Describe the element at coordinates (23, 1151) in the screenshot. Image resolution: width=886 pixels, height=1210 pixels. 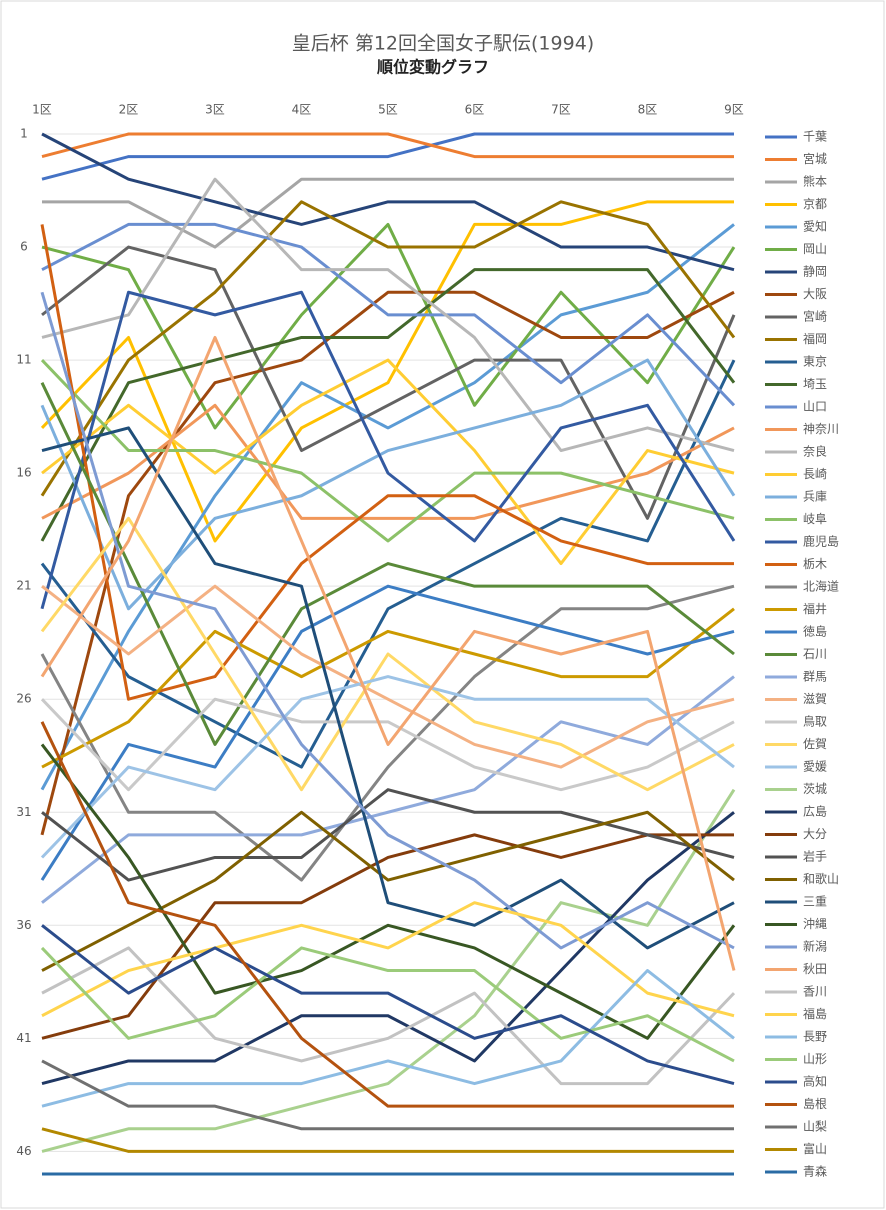
I see `y-tick-label: 46` at that location.